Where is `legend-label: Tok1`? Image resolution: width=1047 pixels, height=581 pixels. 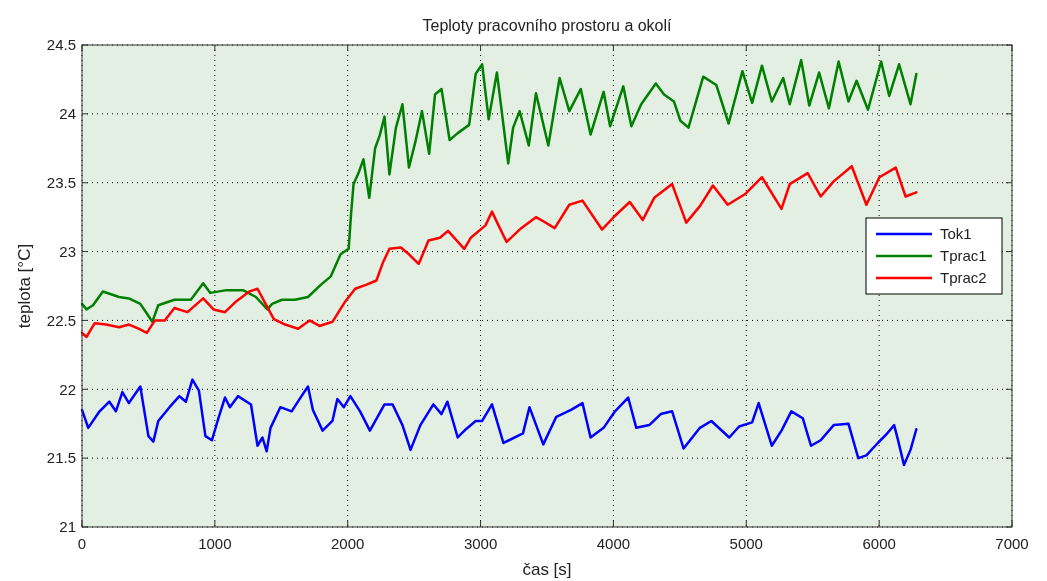
legend-label: Tok1 is located at coordinates (956, 234).